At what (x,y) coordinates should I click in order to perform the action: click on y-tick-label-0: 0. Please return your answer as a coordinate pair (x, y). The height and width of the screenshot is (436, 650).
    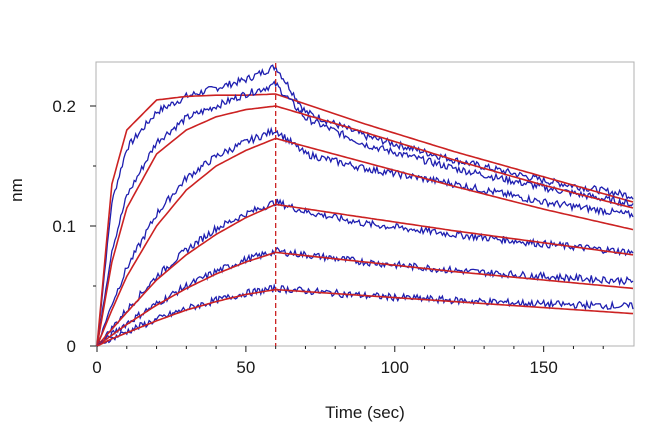
    Looking at the image, I should click on (71, 346).